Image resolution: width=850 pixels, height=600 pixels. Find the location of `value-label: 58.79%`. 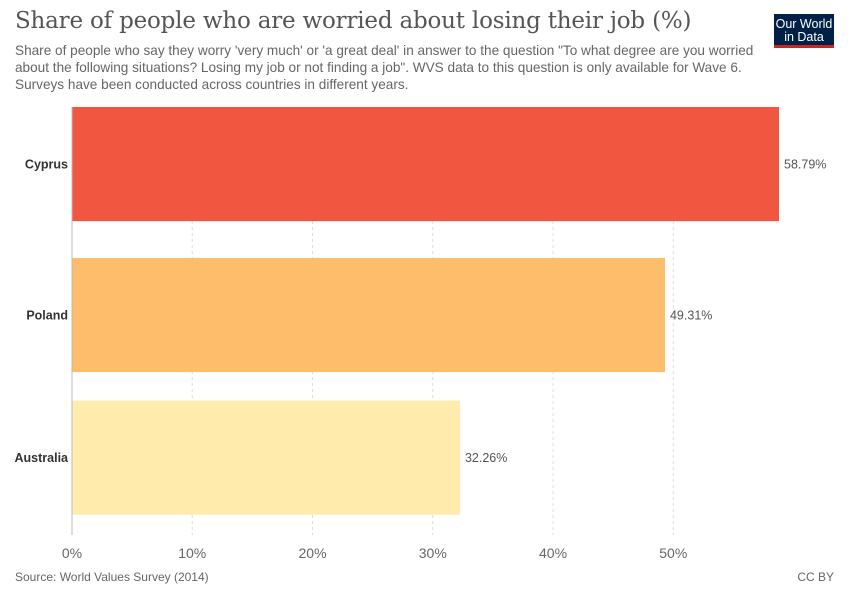

value-label: 58.79% is located at coordinates (805, 165).